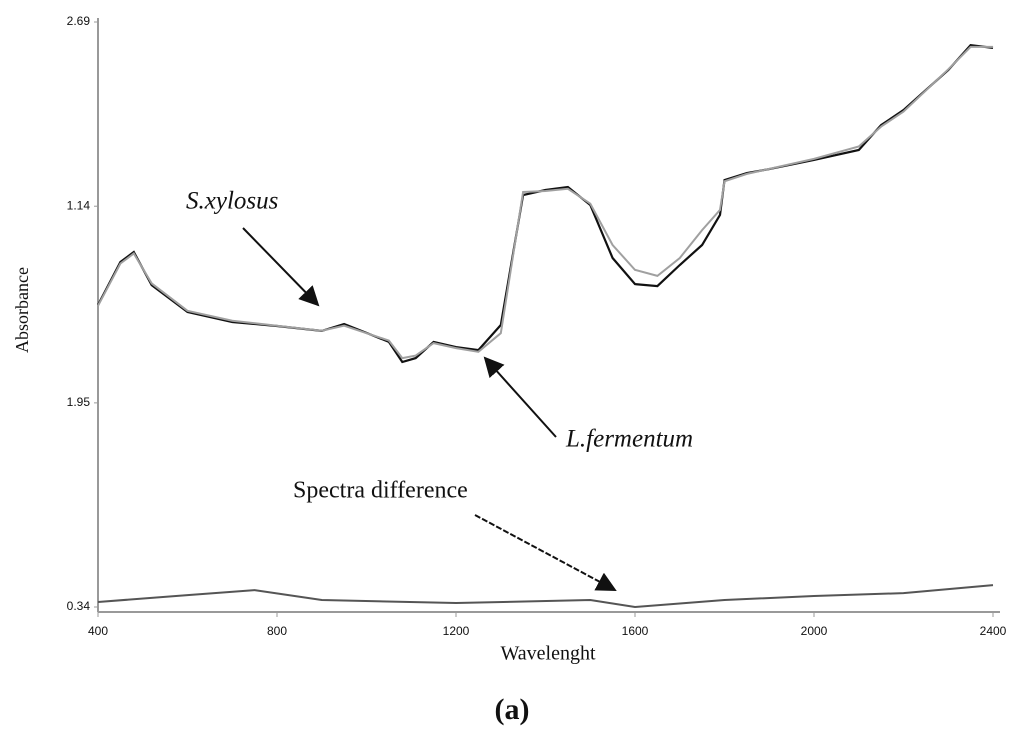 The width and height of the screenshot is (1024, 739). Describe the element at coordinates (98, 631) in the screenshot. I see `x-tick-label: 400` at that location.